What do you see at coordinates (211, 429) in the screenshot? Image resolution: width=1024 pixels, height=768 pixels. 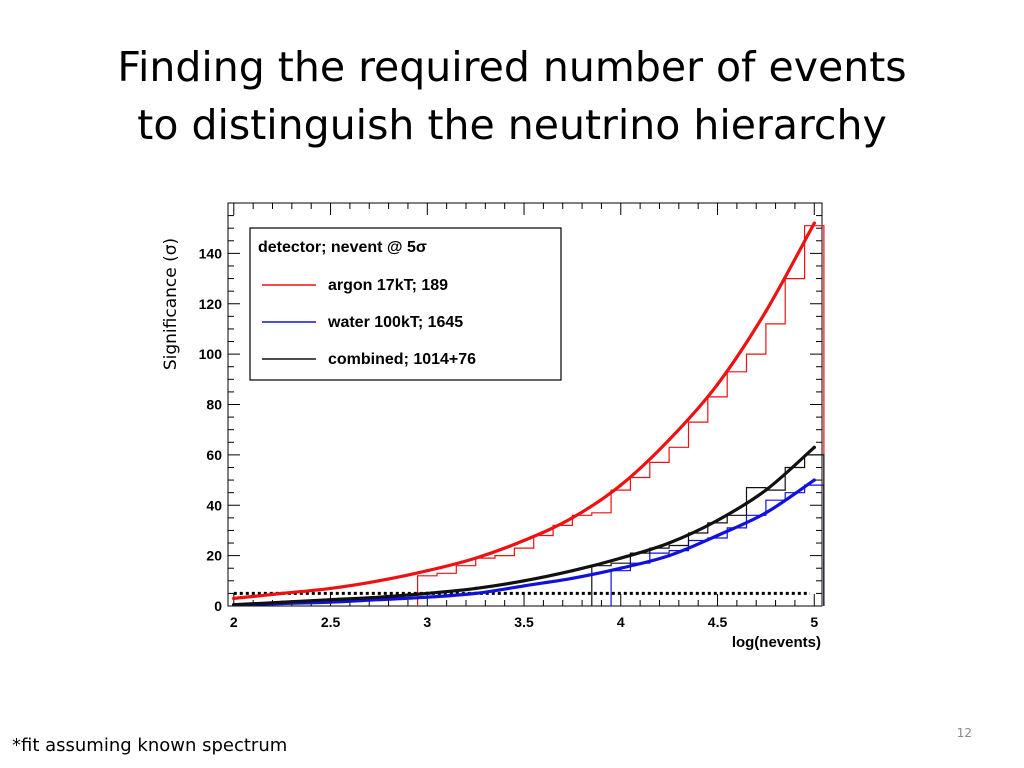 I see `y-tick-labels: 0 20 40 60 80 100 120 140` at bounding box center [211, 429].